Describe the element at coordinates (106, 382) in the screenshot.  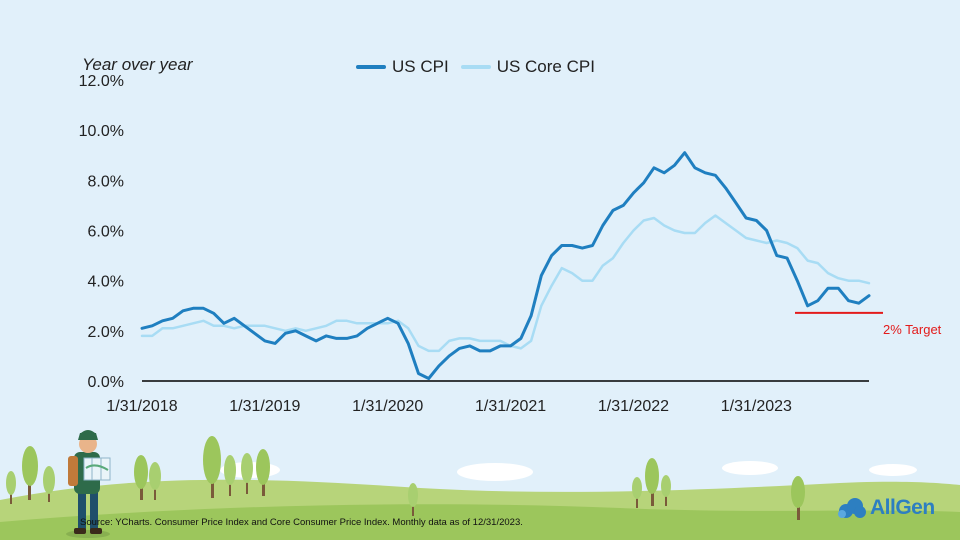
I see `y-tick-label: 0.0%` at that location.